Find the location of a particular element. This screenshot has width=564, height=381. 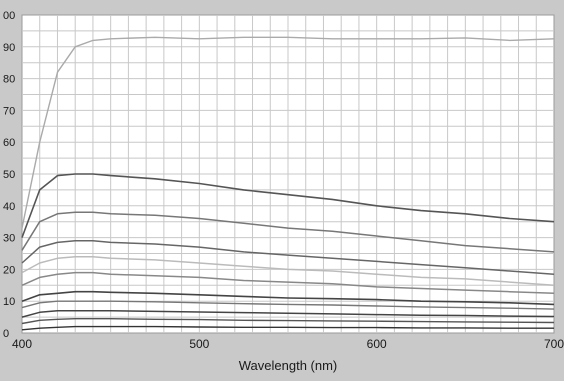

y-tick-label: 80 is located at coordinates (9, 80).